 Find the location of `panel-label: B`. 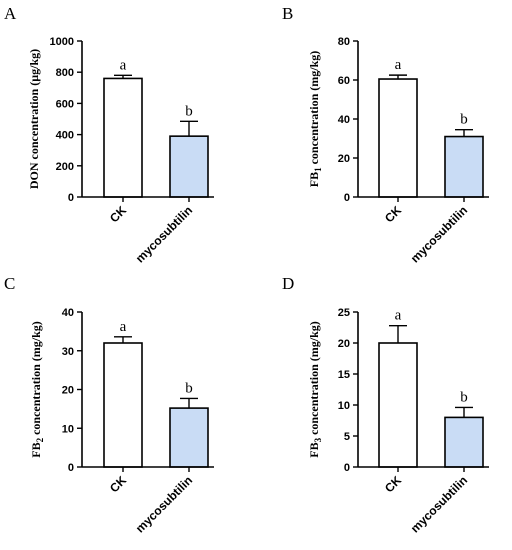

panel-label: B is located at coordinates (287, 13).